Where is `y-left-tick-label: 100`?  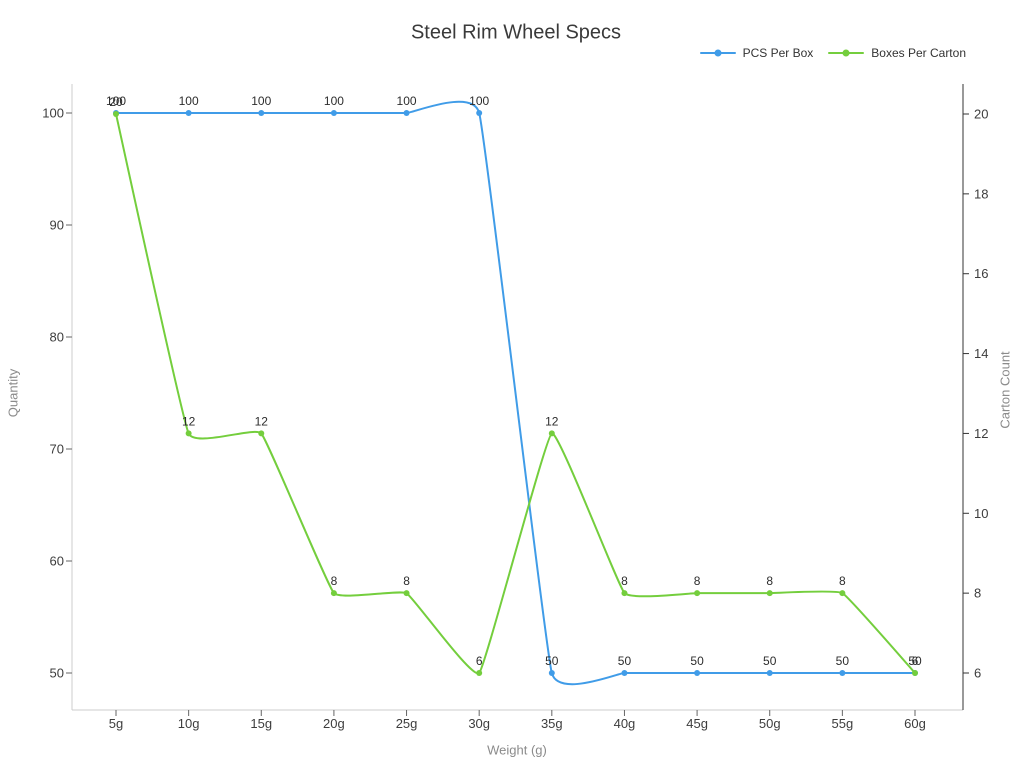
y-left-tick-label: 100 is located at coordinates (53, 113).